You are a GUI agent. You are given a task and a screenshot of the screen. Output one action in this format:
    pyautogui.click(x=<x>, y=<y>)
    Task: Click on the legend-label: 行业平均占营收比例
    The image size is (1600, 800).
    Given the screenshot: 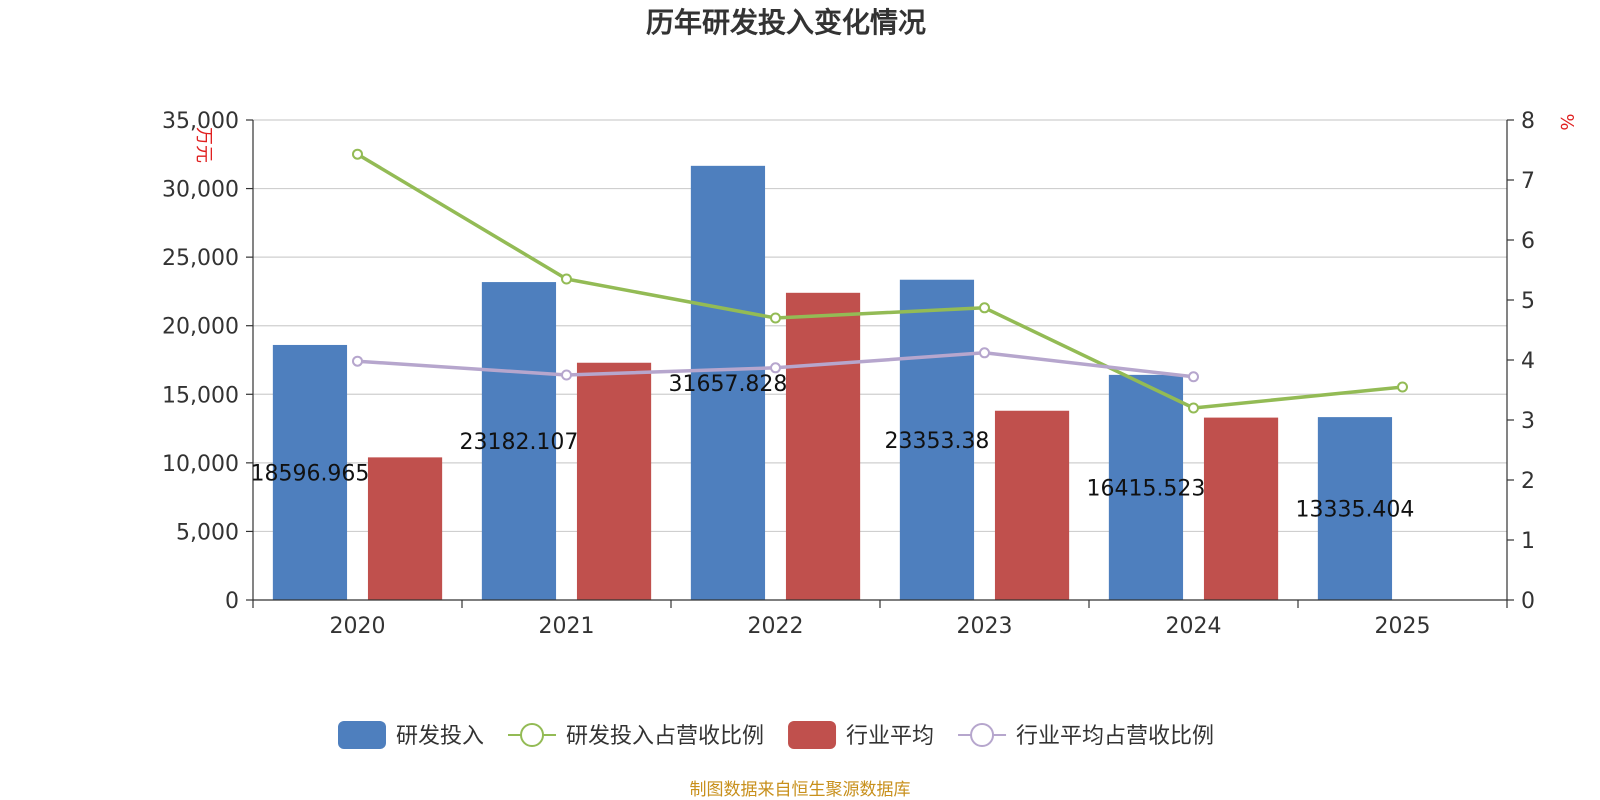 What is the action you would take?
    pyautogui.click(x=1115, y=736)
    